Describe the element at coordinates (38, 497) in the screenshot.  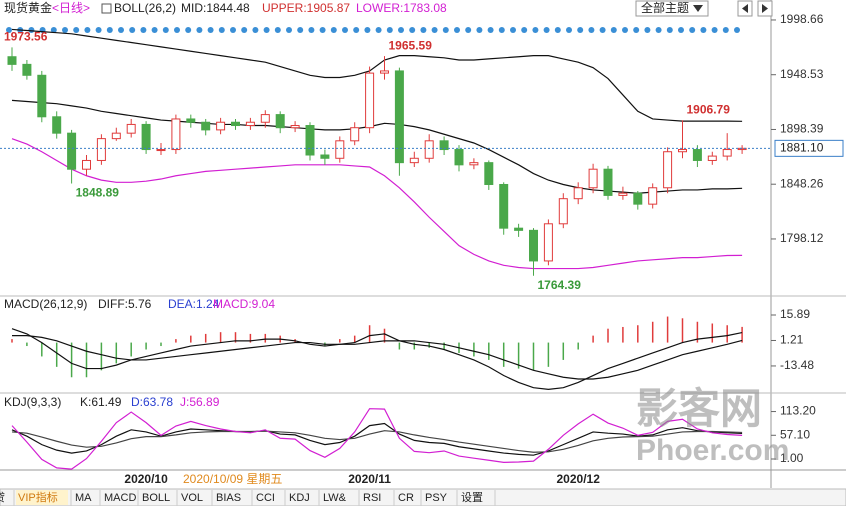
I see `tab: VIP指标` at that location.